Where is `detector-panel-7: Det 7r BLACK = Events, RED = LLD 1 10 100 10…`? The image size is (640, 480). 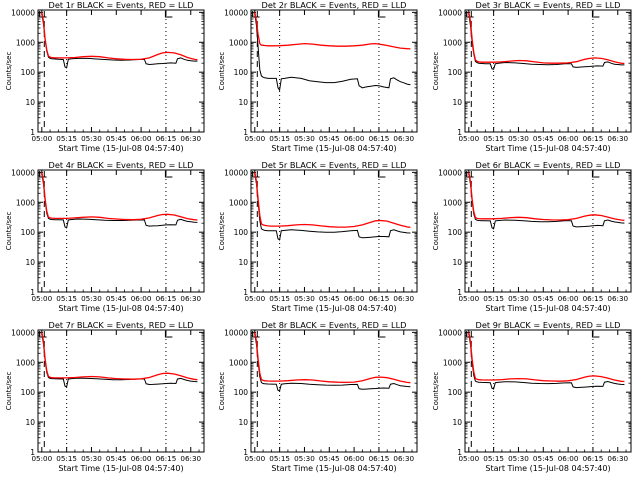 detector-panel-7: Det 7r BLACK = Events, RED = LLD 1 10 100 10… is located at coordinates (105, 396).